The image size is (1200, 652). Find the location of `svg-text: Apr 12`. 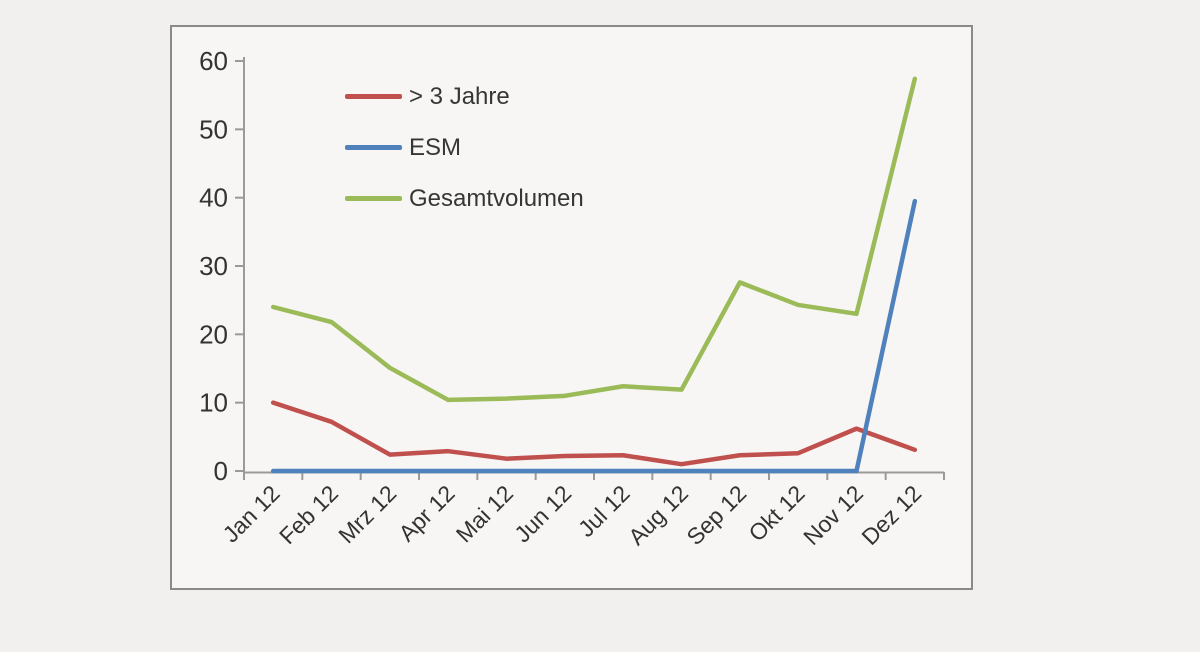

svg-text: Apr 12 is located at coordinates (426, 513).